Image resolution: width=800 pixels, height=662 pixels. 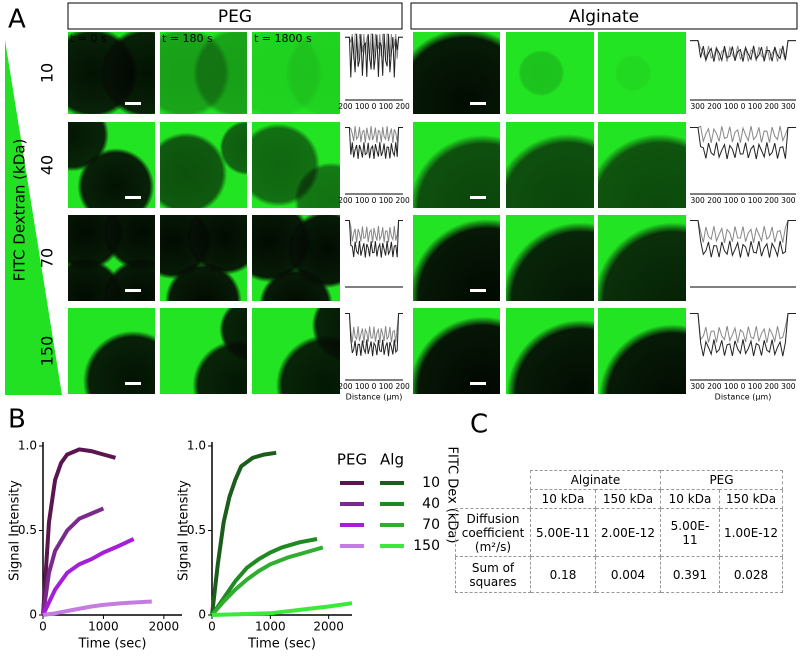 What do you see at coordinates (595, 480) in the screenshot?
I see `table-group: Alginate` at bounding box center [595, 480].